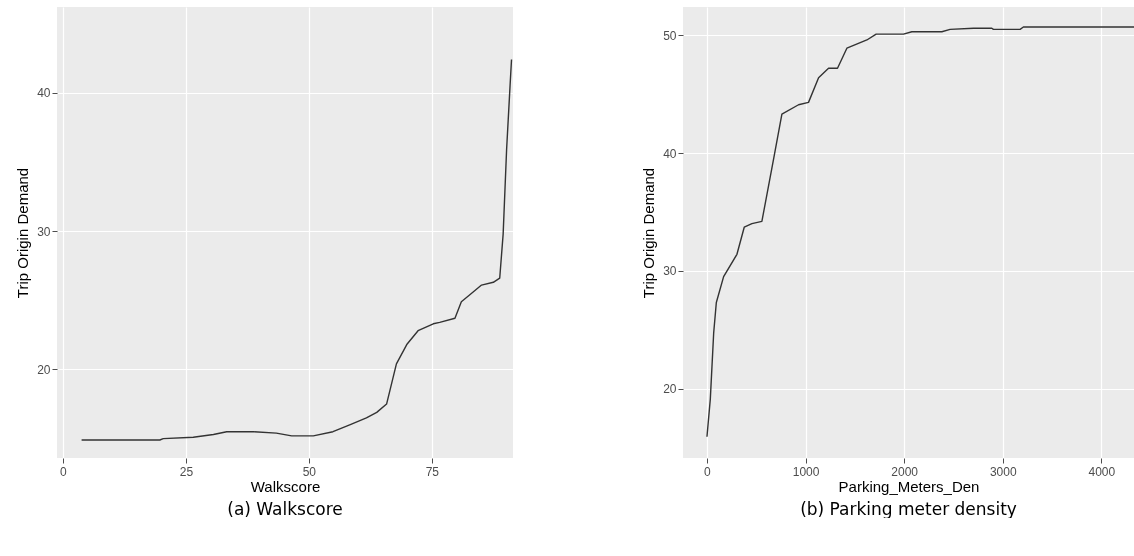  What do you see at coordinates (1102, 471) in the screenshot?
I see `x-tick-label: 4000` at bounding box center [1102, 471].